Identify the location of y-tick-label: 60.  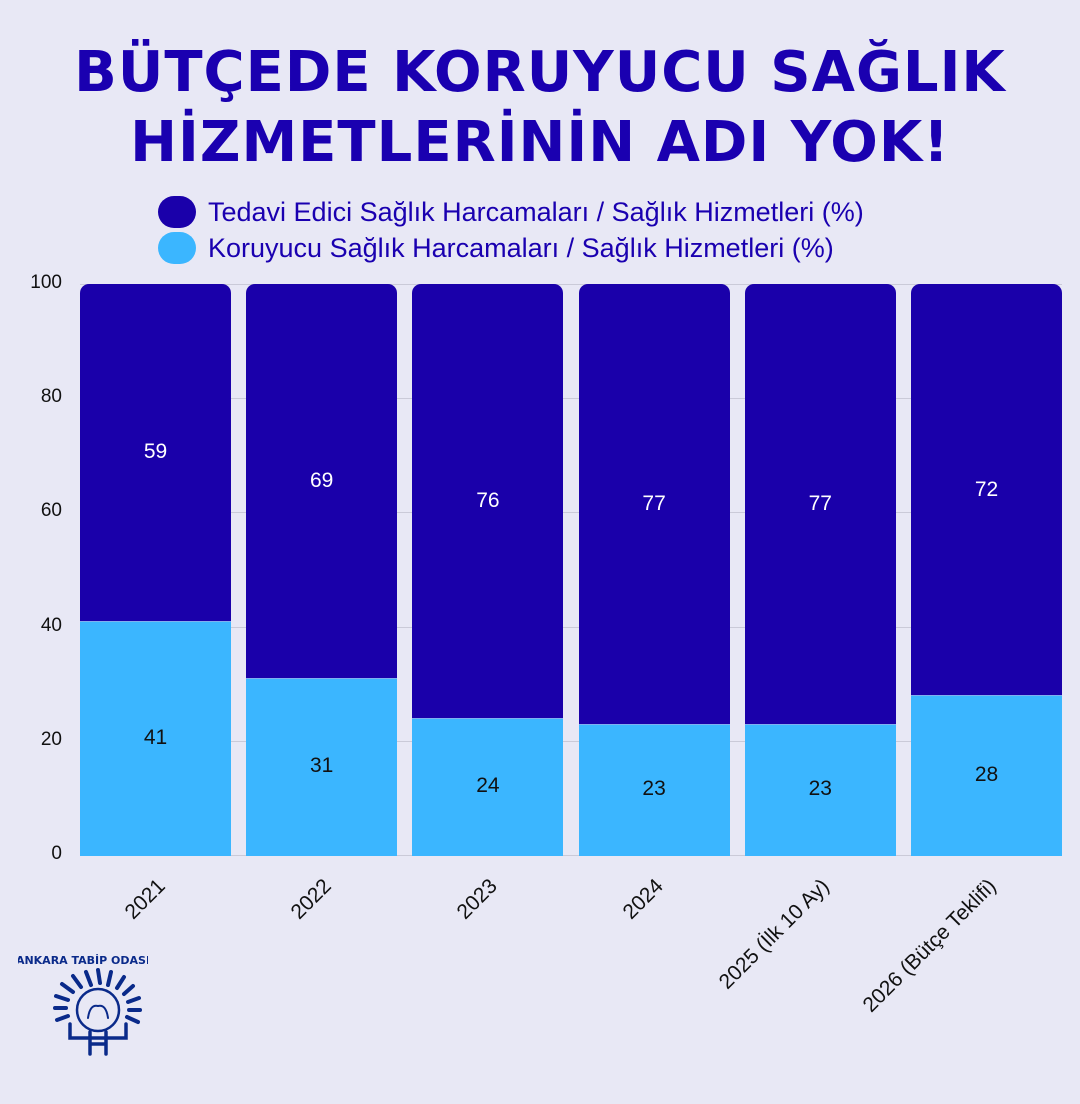
(51, 511).